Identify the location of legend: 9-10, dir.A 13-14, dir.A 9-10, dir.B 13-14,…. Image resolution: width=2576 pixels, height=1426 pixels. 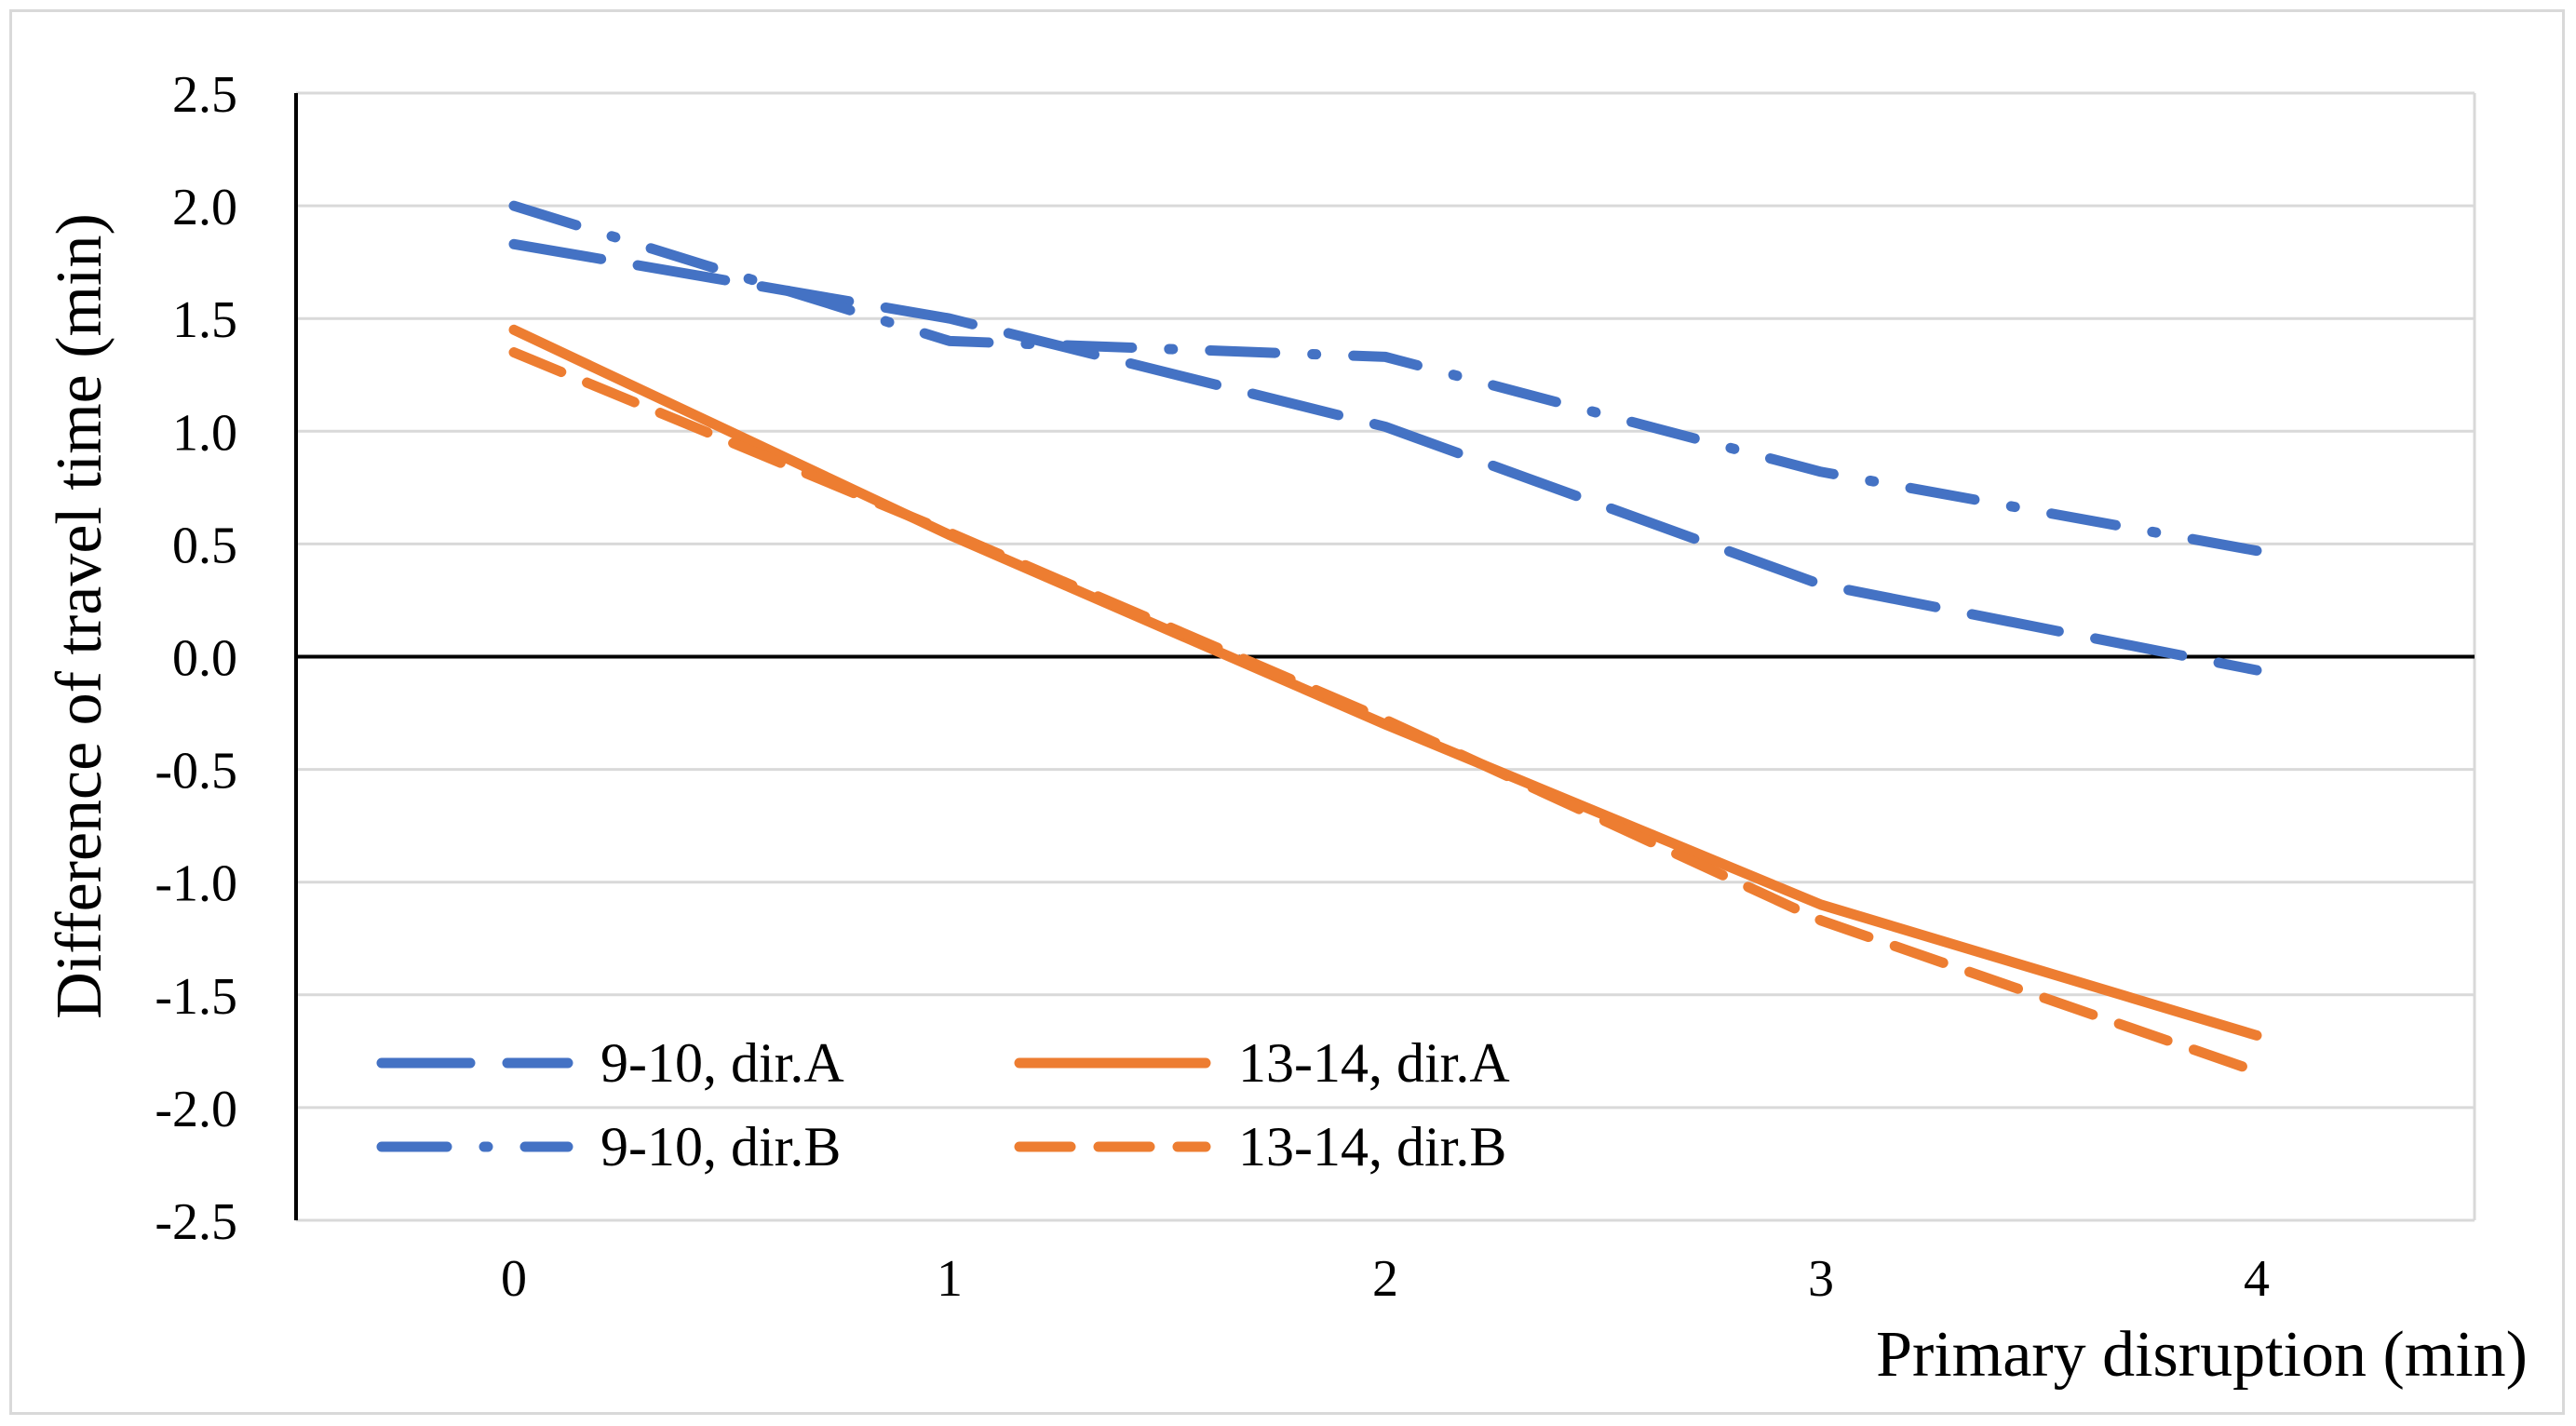
(943, 1104).